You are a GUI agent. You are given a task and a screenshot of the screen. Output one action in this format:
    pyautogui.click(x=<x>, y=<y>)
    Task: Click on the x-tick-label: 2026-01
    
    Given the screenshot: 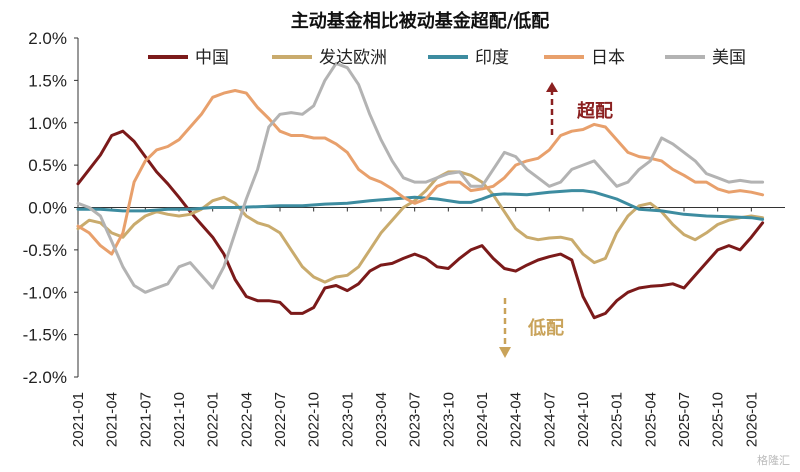 What is the action you would take?
    pyautogui.click(x=751, y=419)
    